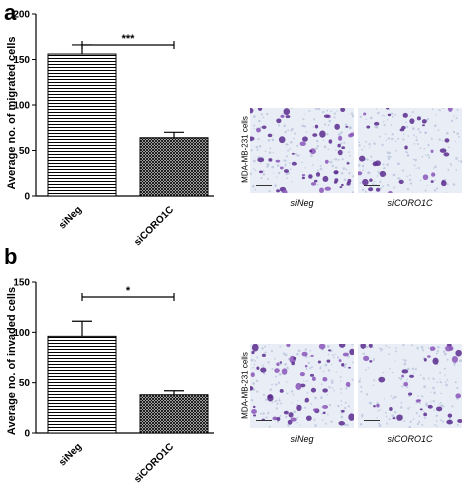 The width and height of the screenshot is (472, 489). What do you see at coordinates (245, 149) in the screenshot?
I see `micrograph-side-label-a: MDA-MB-231 cells` at bounding box center [245, 149].